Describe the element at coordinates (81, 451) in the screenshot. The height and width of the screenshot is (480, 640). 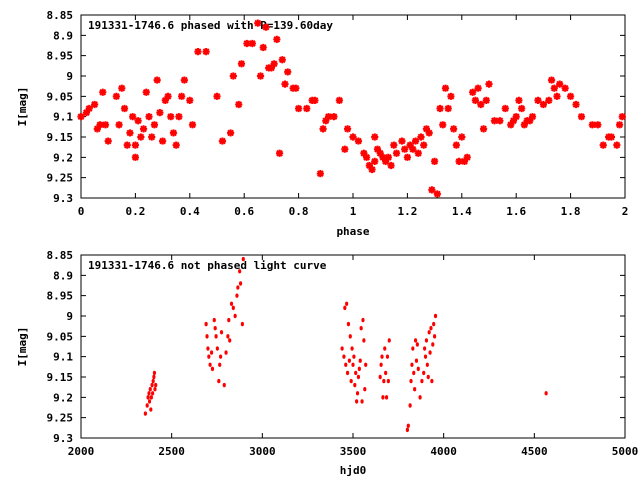
I see `x-tick-label: 2000` at that location.